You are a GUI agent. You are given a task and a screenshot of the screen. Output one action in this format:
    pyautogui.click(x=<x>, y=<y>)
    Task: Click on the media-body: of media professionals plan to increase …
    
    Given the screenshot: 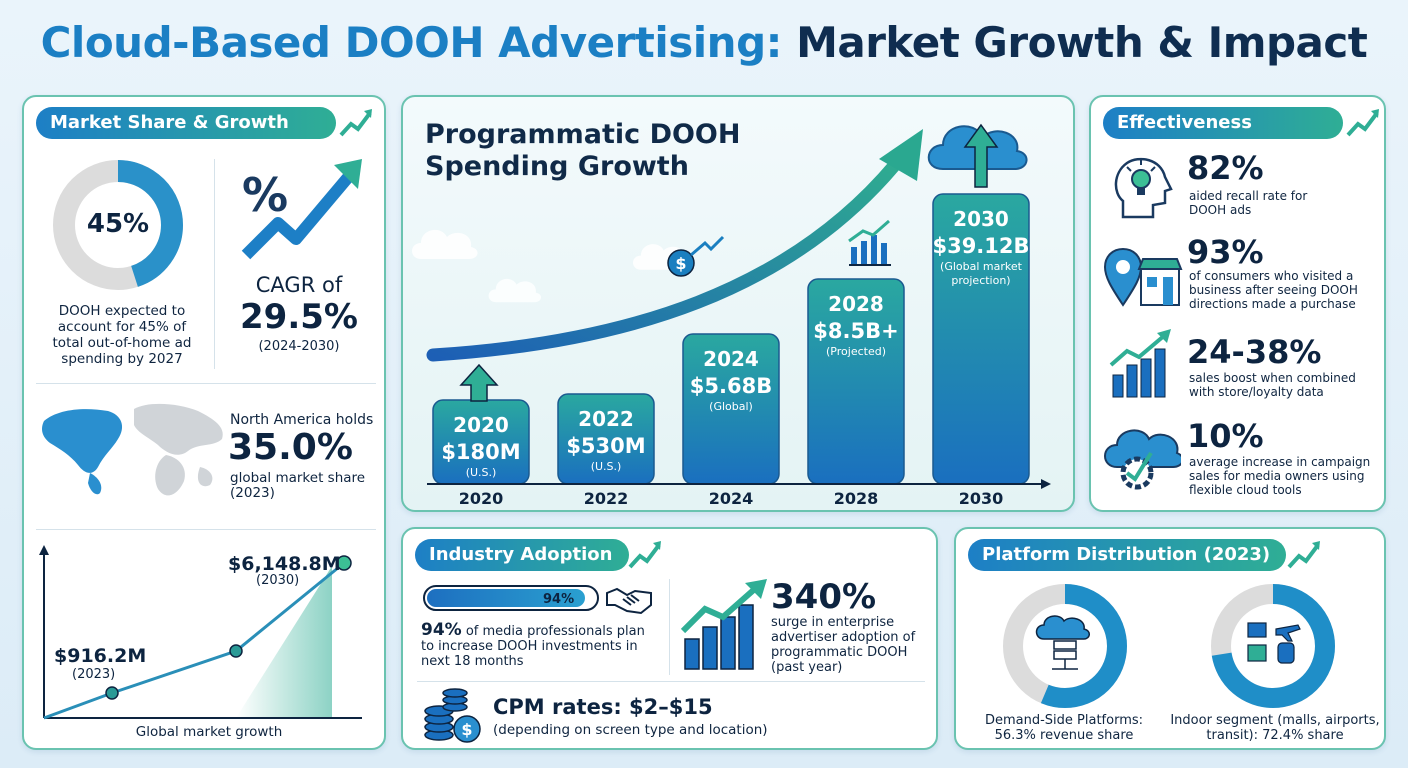 What is the action you would take?
    pyautogui.click(x=533, y=646)
    